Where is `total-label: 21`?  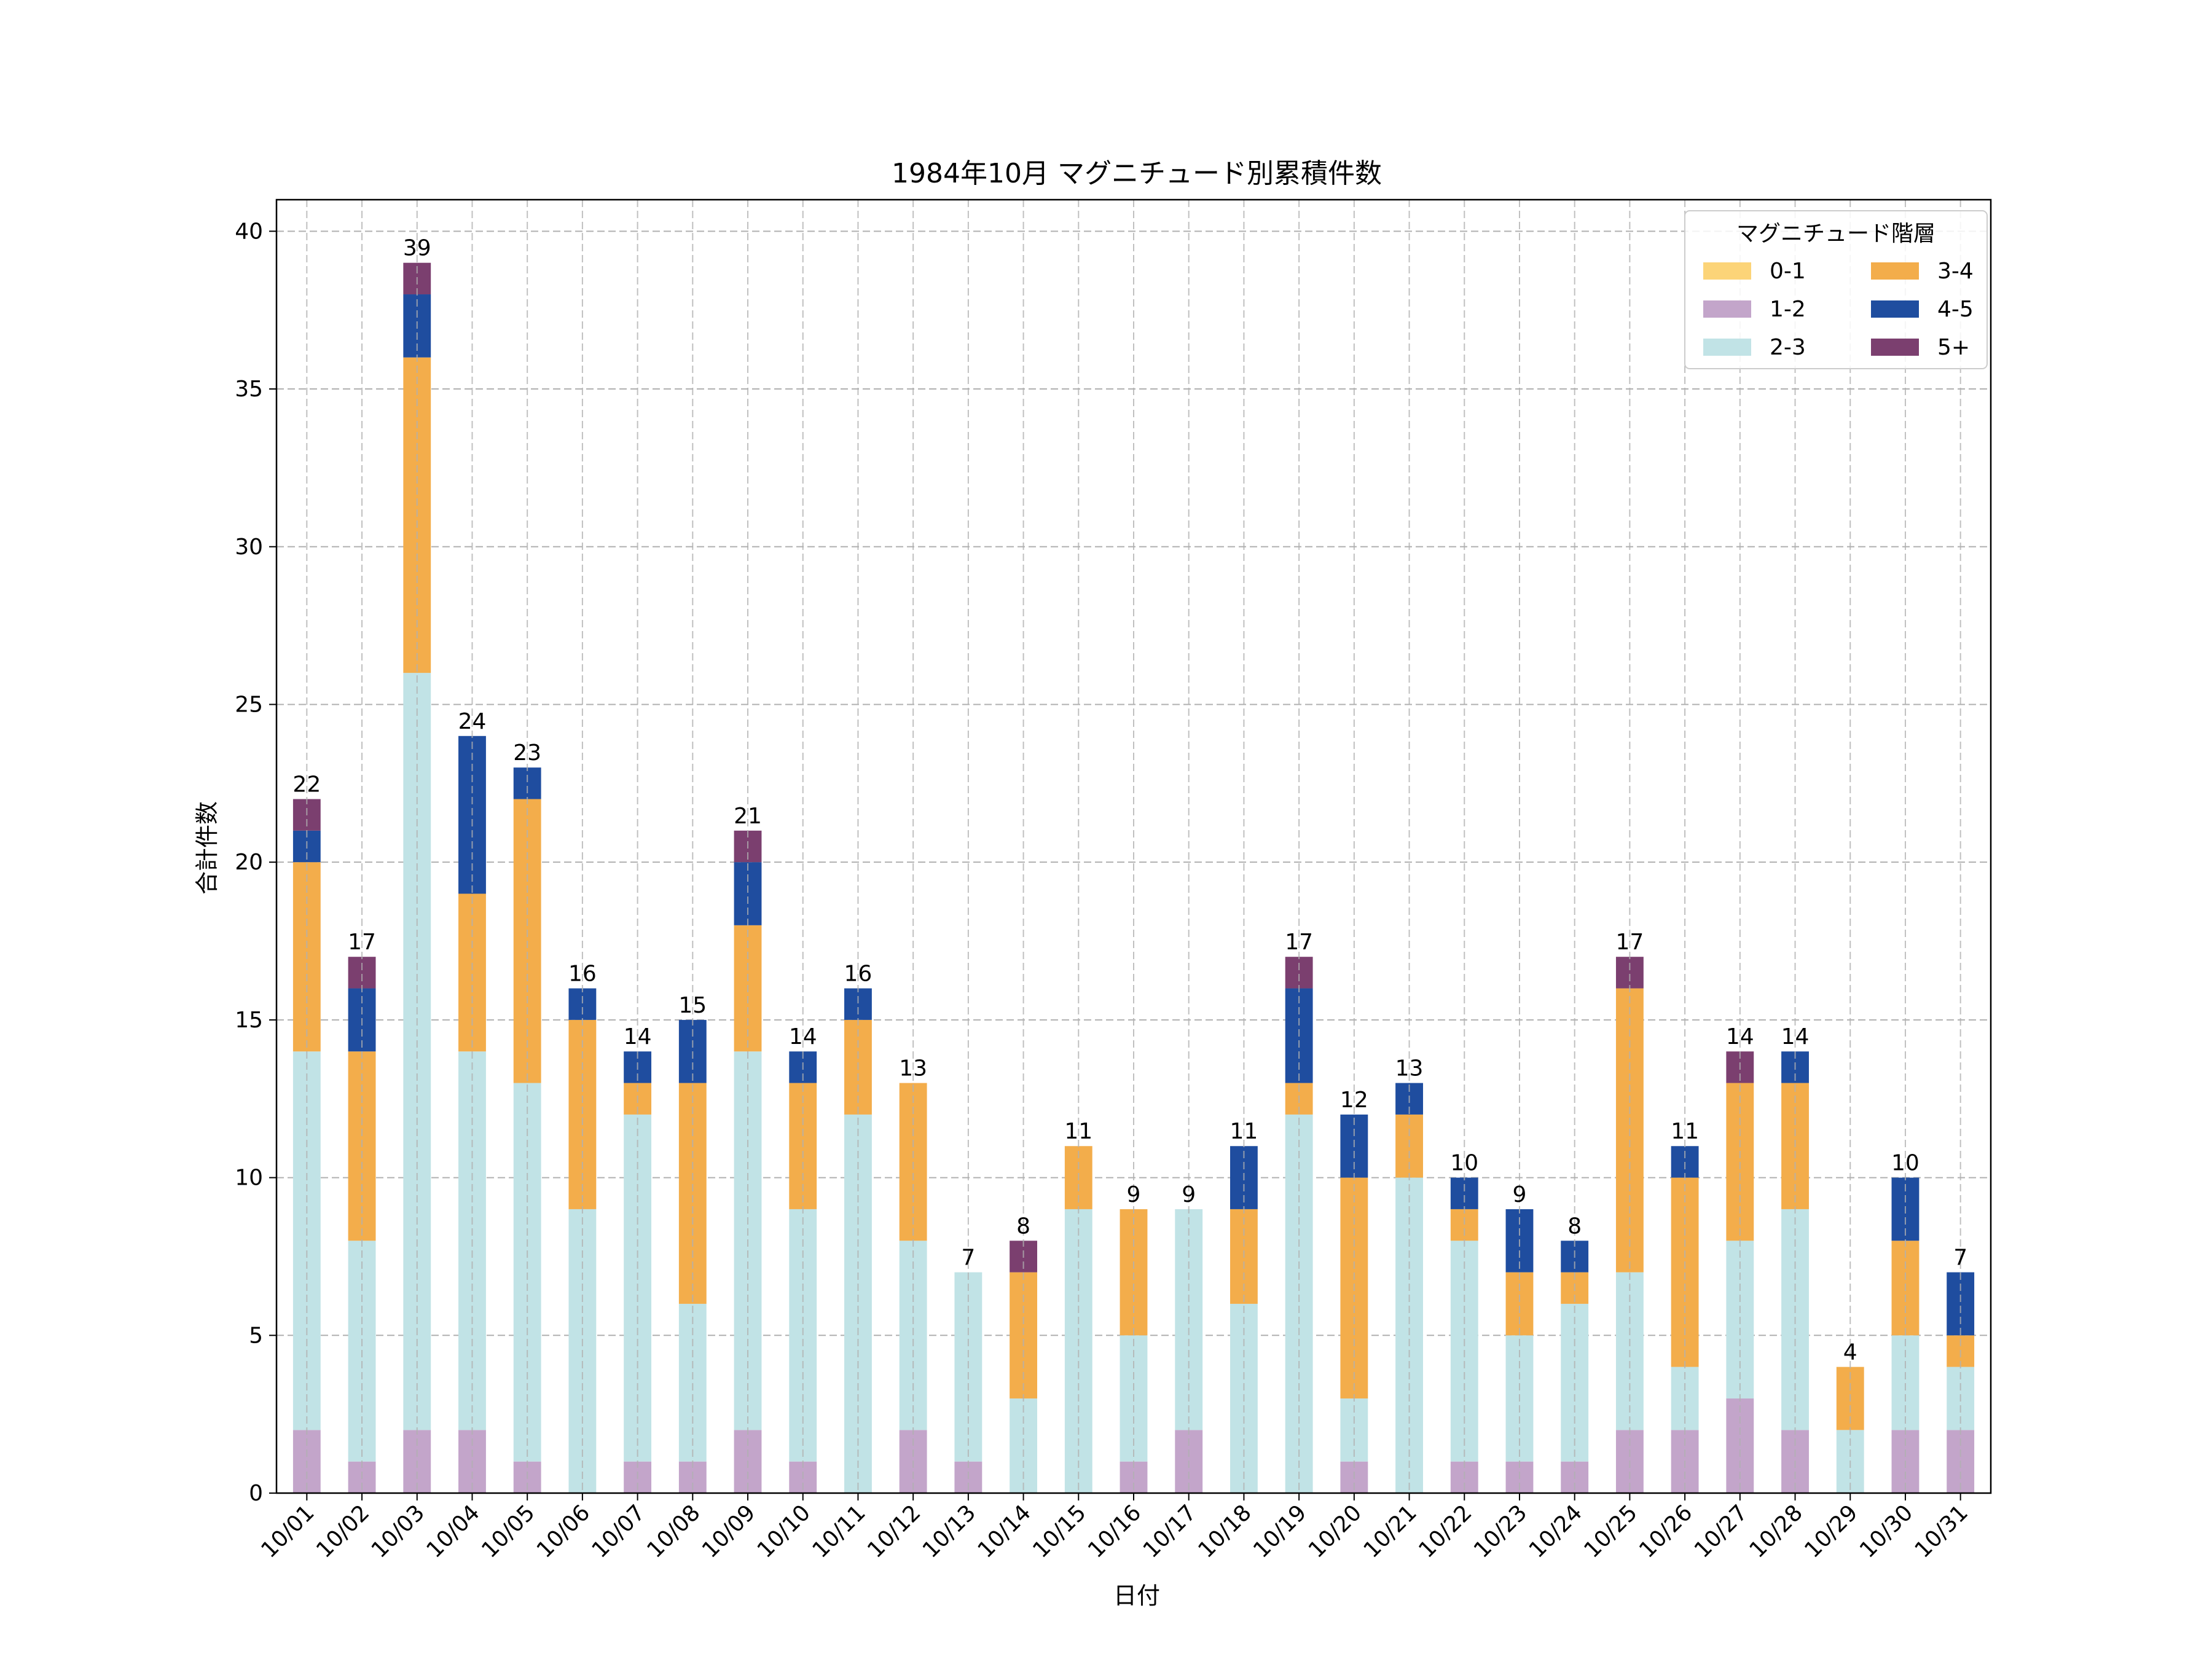 total-label: 21 is located at coordinates (748, 816).